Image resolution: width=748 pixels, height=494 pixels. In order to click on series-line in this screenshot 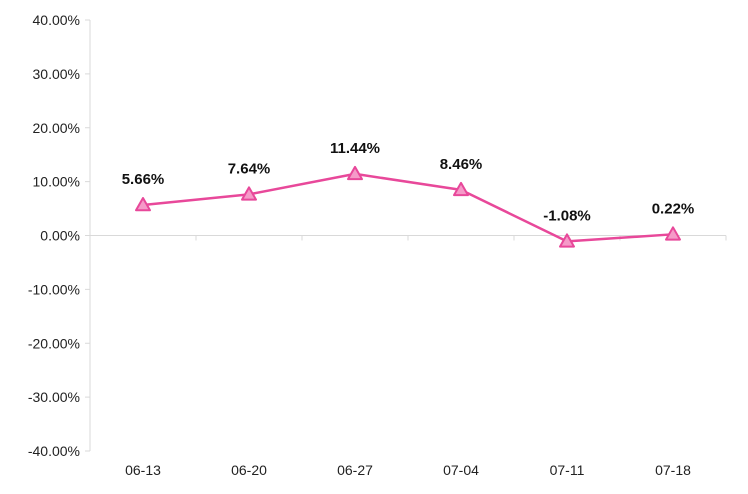, I will do `click(408, 207)`.